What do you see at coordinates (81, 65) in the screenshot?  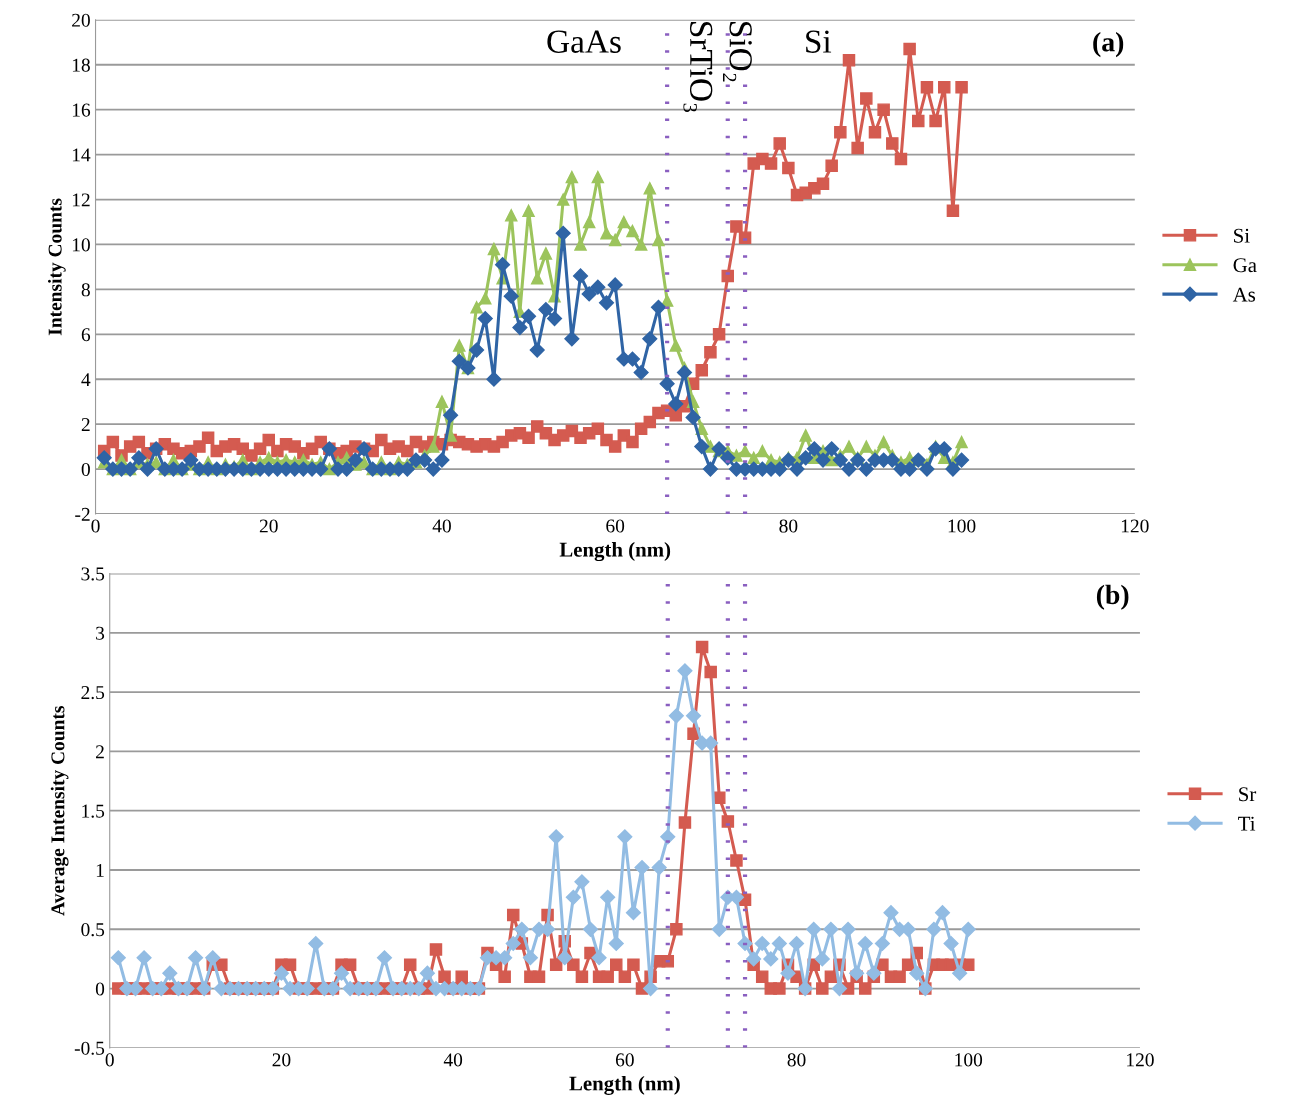 I see `y-tick-label: 18` at bounding box center [81, 65].